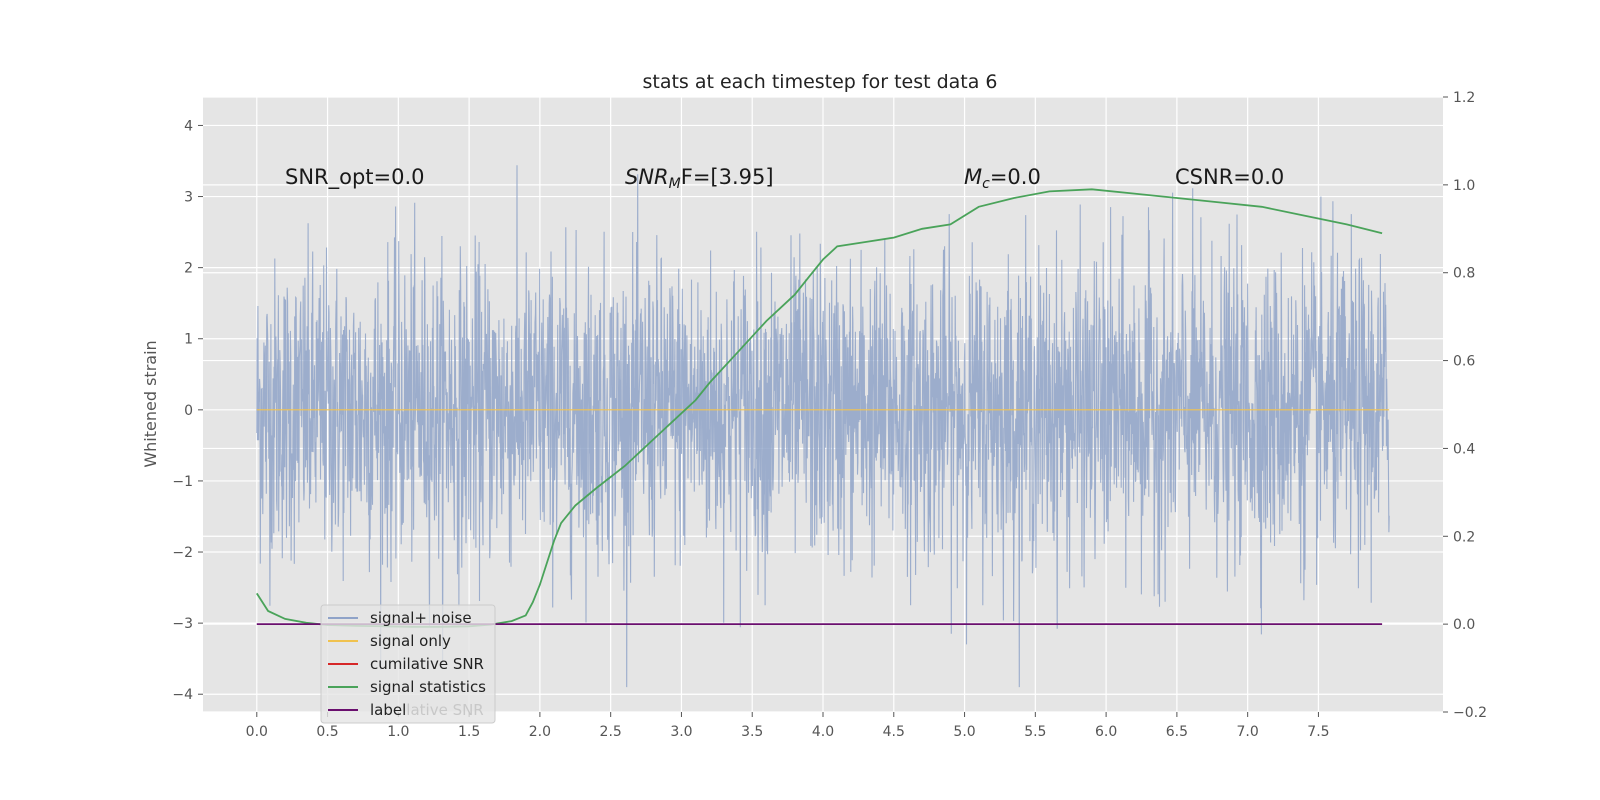 This screenshot has width=1600, height=800. I want to click on y-right-tick-label: 1.0, so click(1464, 186).